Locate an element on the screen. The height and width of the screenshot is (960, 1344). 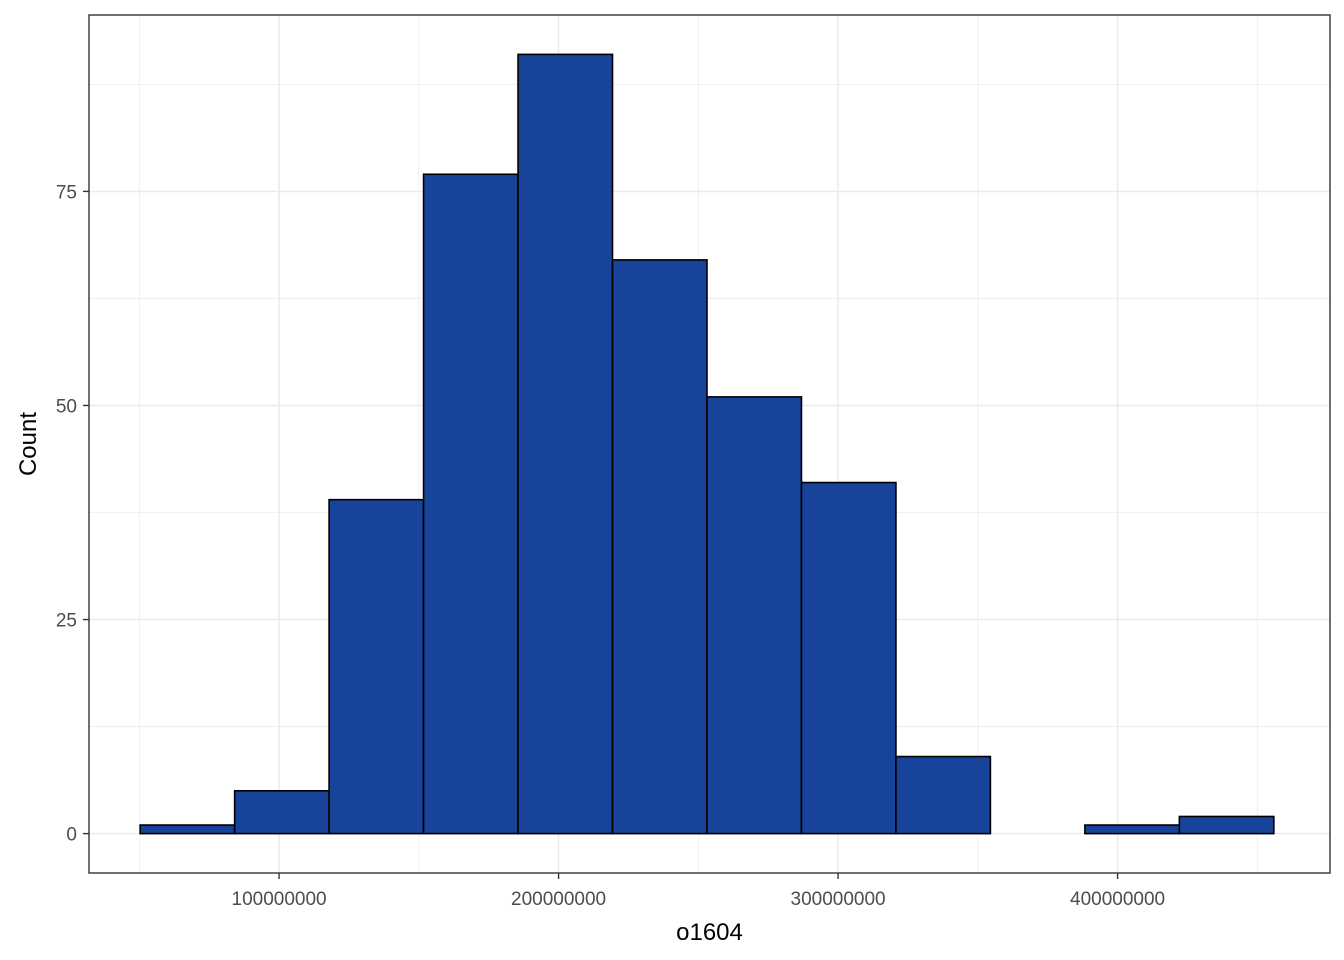
x-tick-label: 100000000 is located at coordinates (279, 899).